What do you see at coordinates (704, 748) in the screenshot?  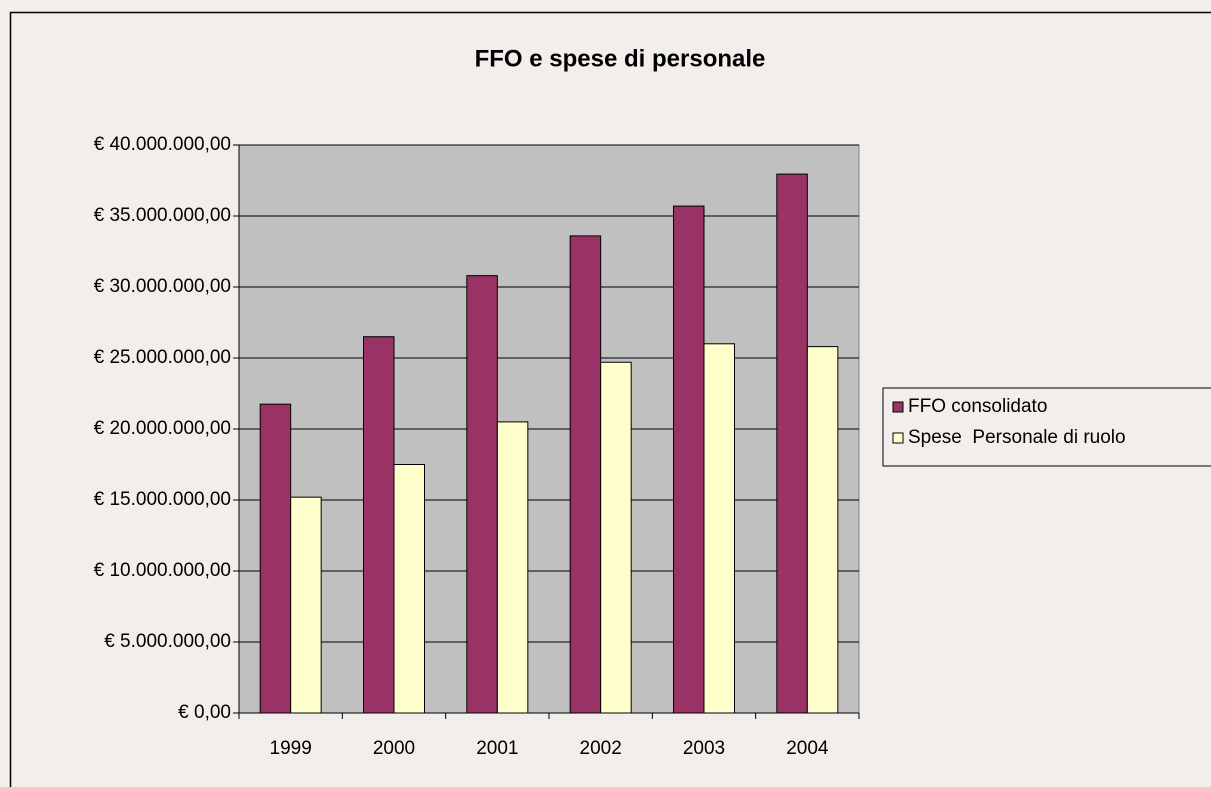 I see `x-tick-label: 2003` at bounding box center [704, 748].